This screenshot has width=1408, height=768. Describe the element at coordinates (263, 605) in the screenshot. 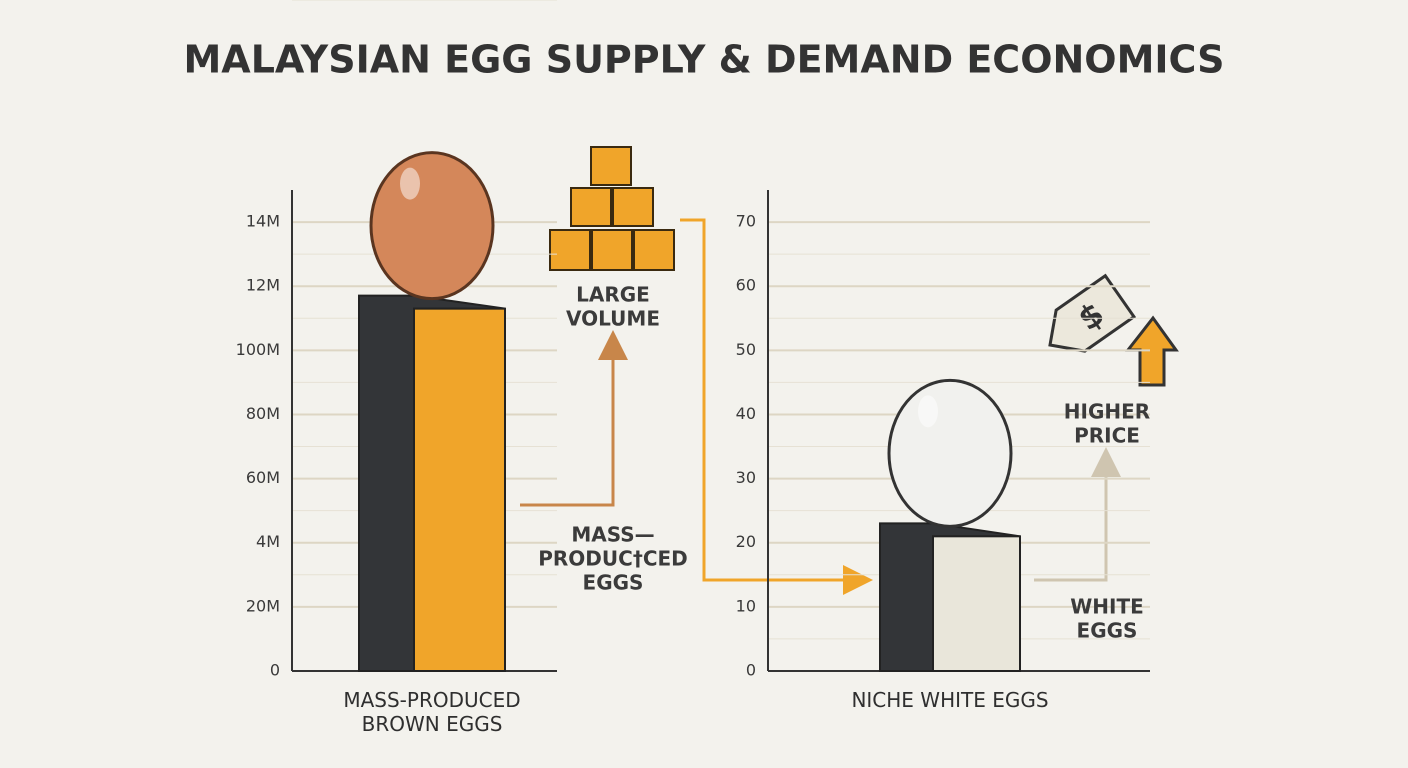

I see `y-tick-label: 20M` at that location.